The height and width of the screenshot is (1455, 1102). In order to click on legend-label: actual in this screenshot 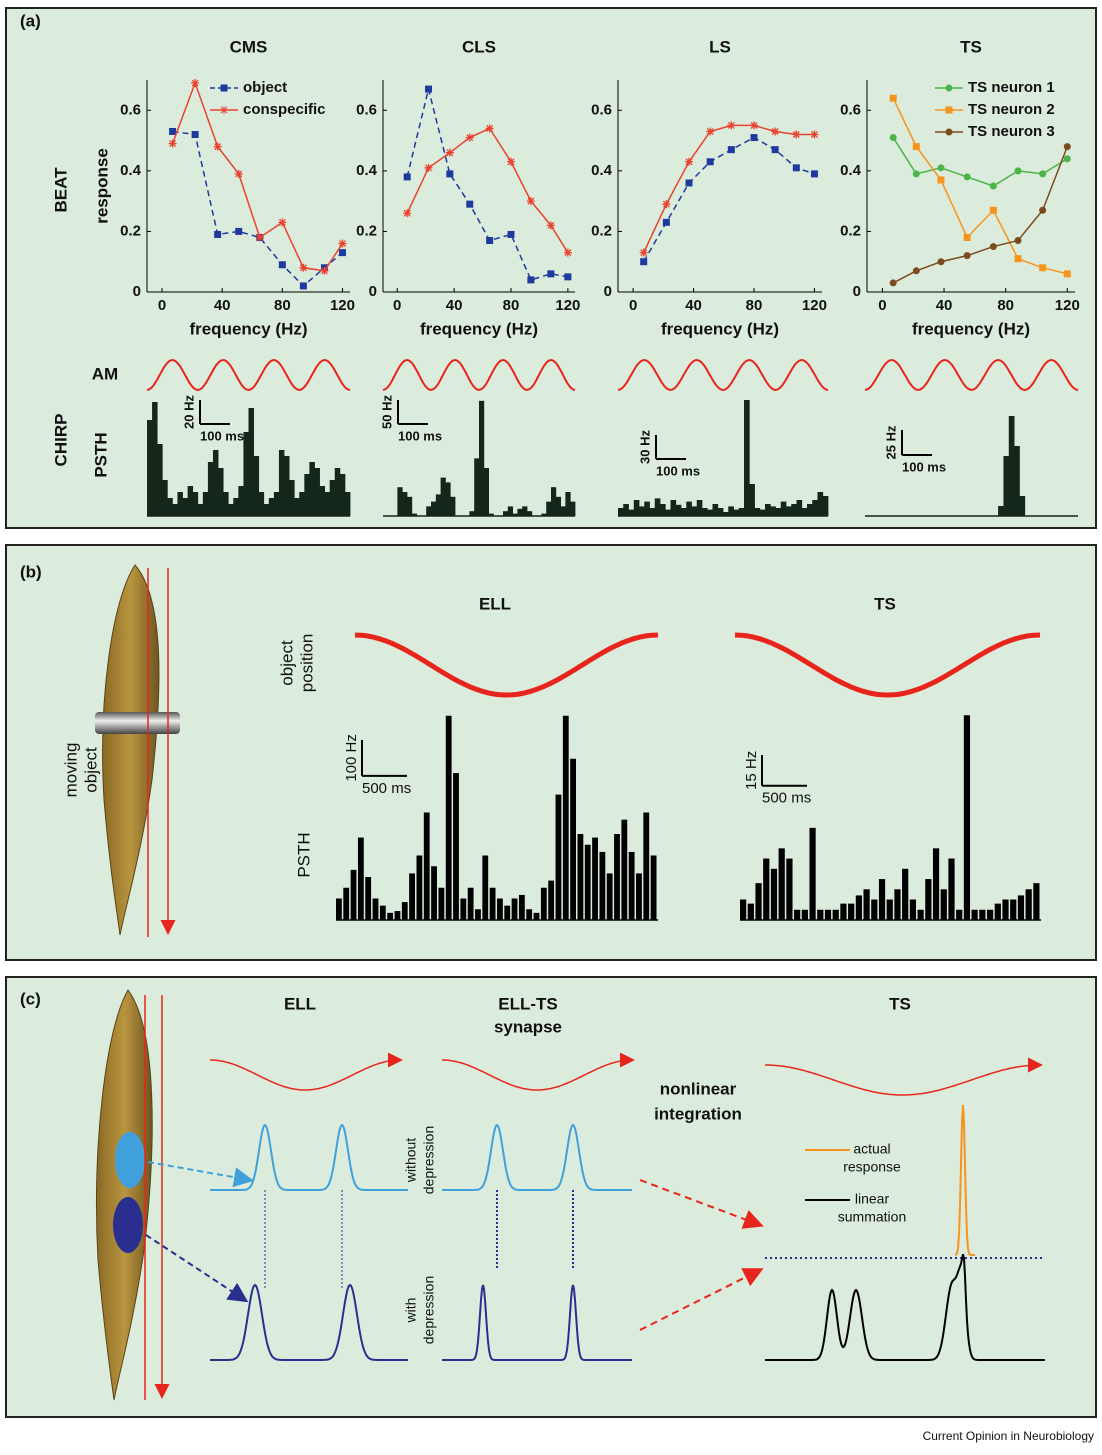, I will do `click(871, 1149)`.